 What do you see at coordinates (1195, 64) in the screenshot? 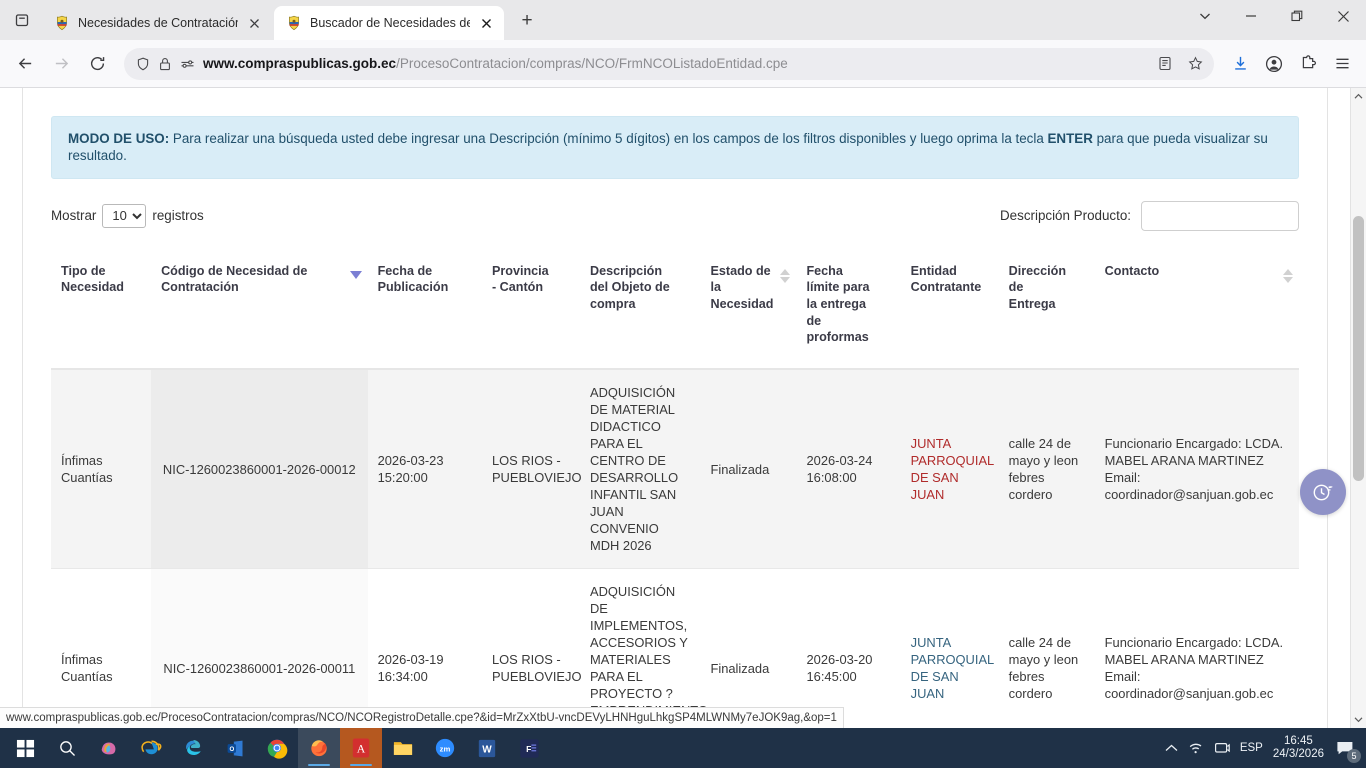
I see `bookmark-star-icon` at bounding box center [1195, 64].